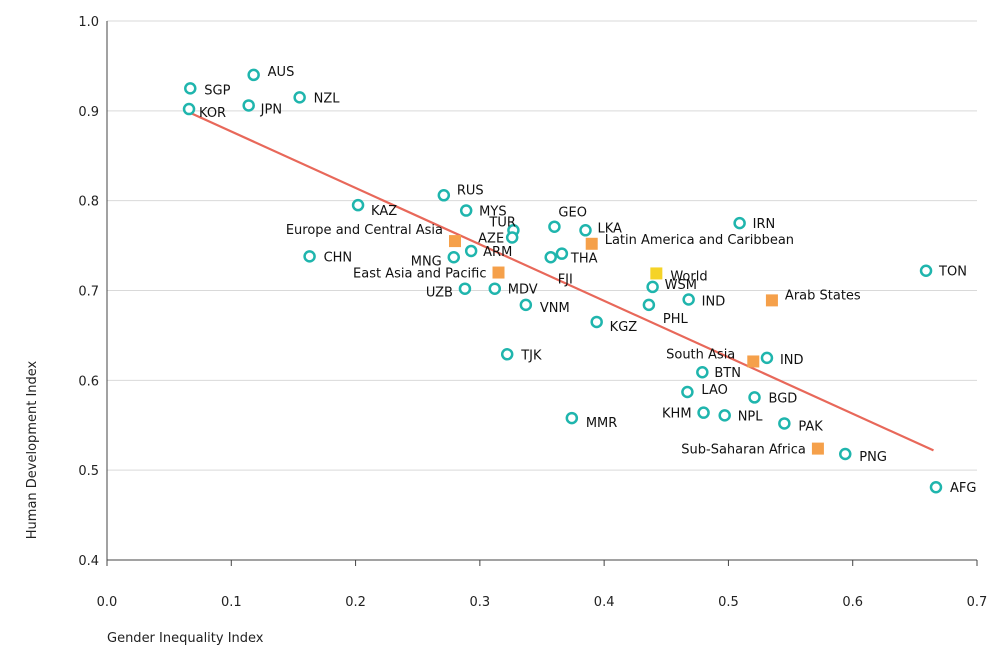 The image size is (988, 648). What do you see at coordinates (727, 373) in the screenshot?
I see `point-label: BTN` at bounding box center [727, 373].